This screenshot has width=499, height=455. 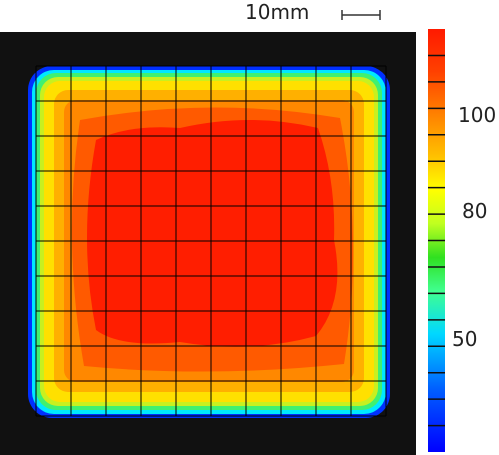 What do you see at coordinates (361, 15) in the screenshot?
I see `scale-bar` at bounding box center [361, 15].